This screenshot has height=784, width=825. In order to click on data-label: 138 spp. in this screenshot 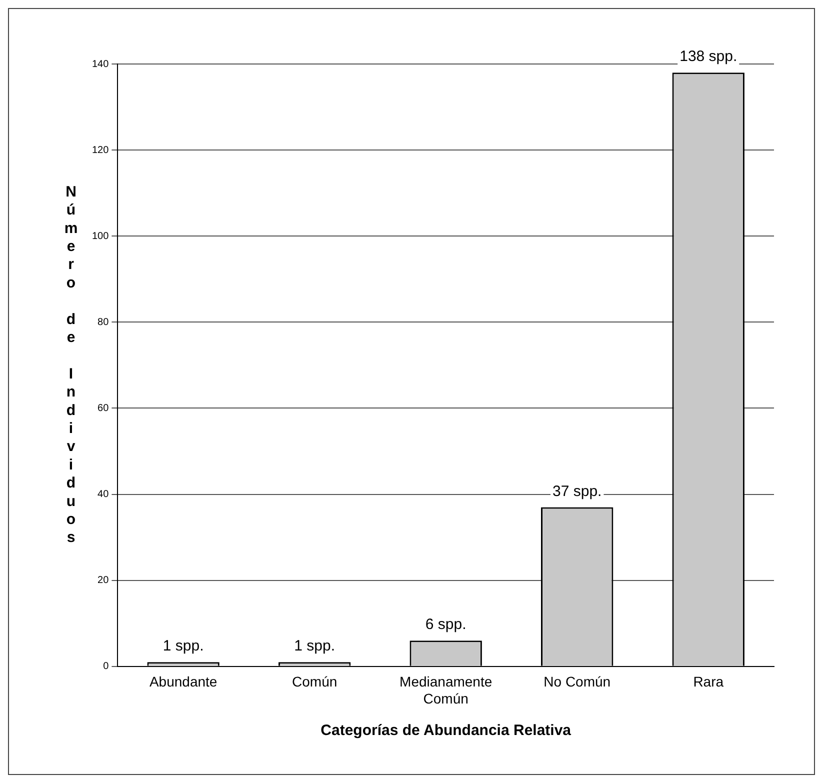, I will do `click(709, 57)`.